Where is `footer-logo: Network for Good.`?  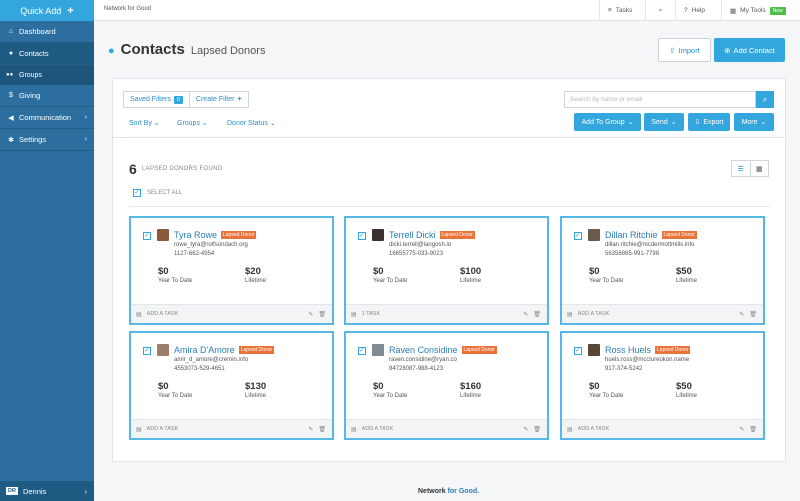
footer-logo: Network for Good. is located at coordinates (448, 491).